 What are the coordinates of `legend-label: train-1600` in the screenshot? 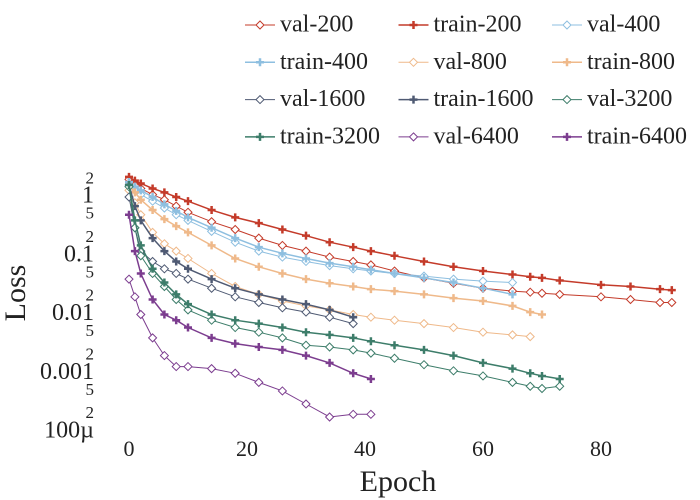 It's located at (484, 99).